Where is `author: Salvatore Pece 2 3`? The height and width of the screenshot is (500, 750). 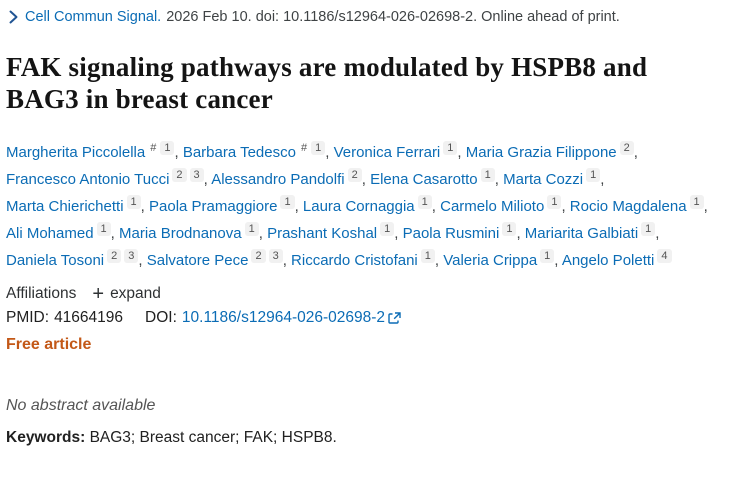 author: Salvatore Pece 2 3 is located at coordinates (214, 259).